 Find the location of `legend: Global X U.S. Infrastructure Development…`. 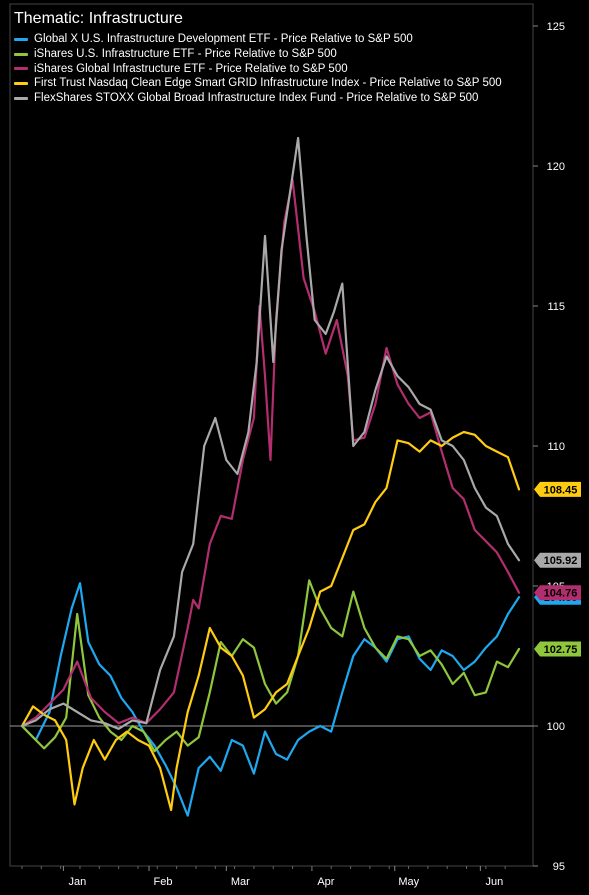

legend: Global X U.S. Infrastructure Development… is located at coordinates (258, 69).